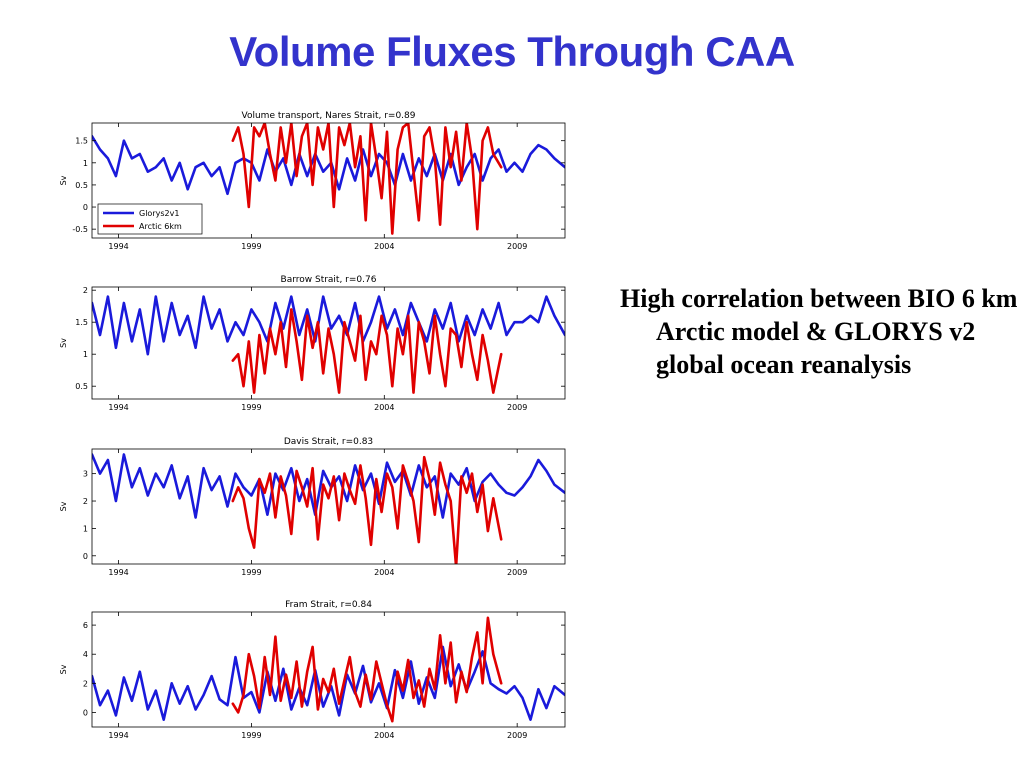 This screenshot has width=1024, height=768. I want to click on legend-label: Arctic 6km, so click(160, 226).